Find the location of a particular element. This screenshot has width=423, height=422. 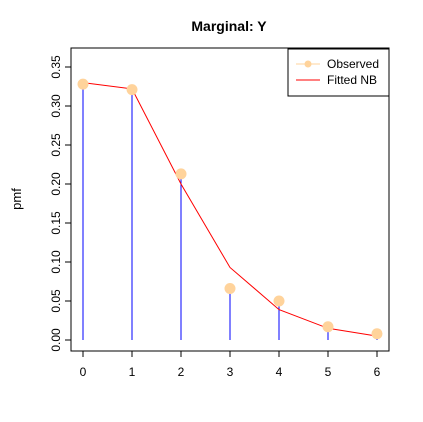

legend-observed-label: Observed is located at coordinates (353, 64).